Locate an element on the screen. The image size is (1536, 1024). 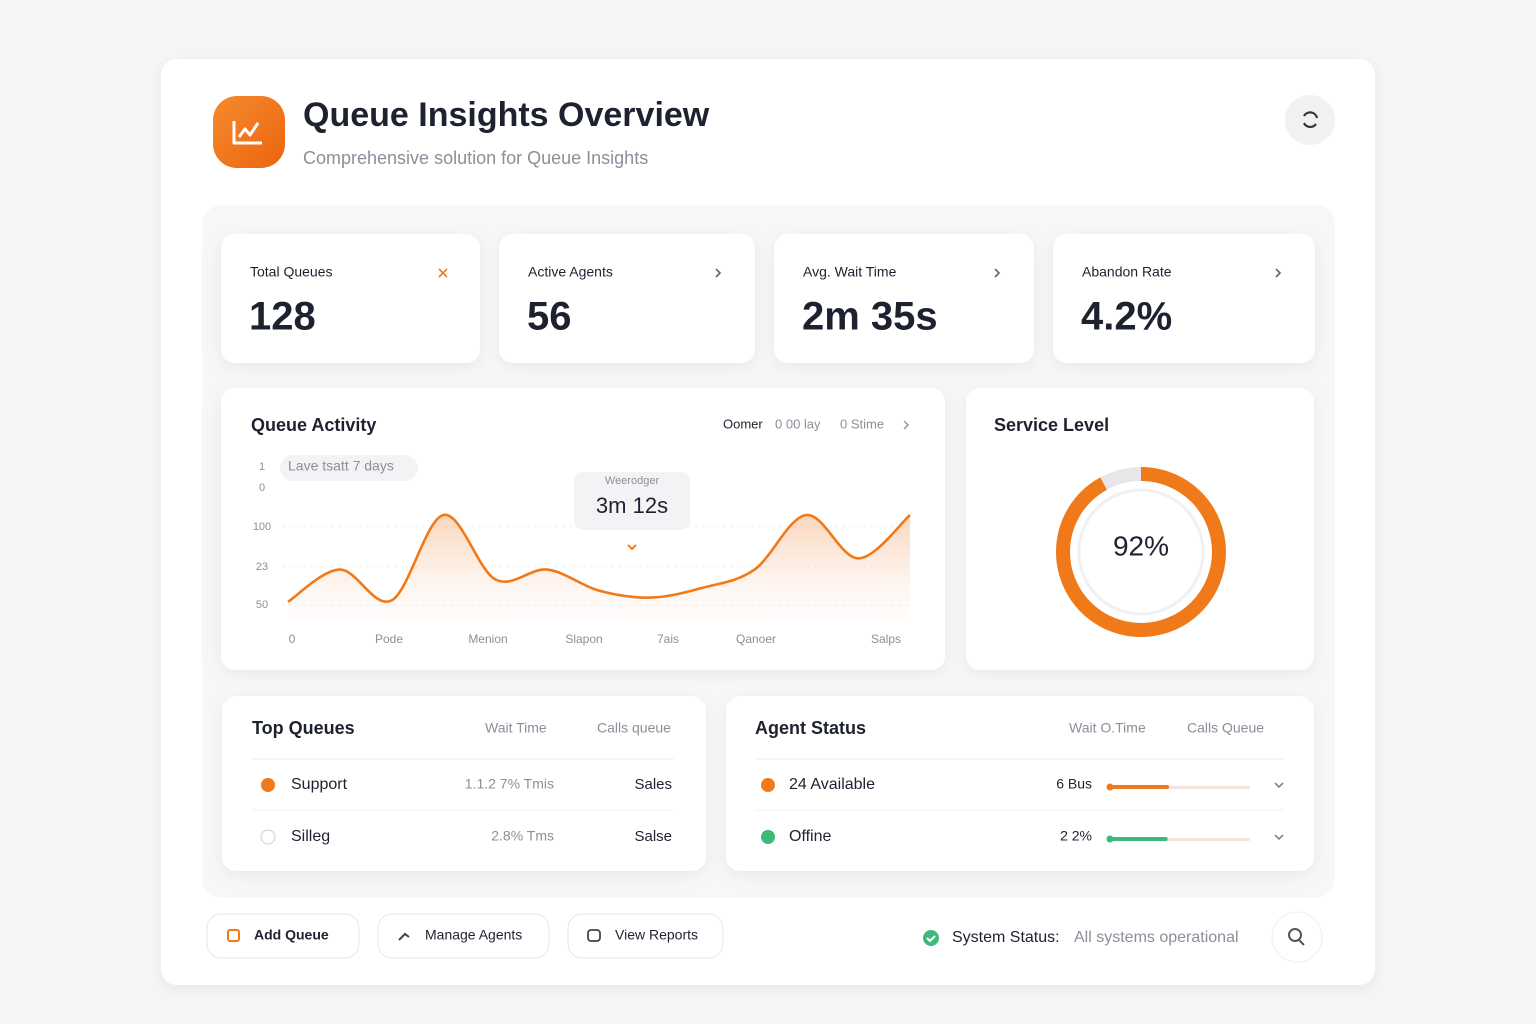
y-tick-label: 0 is located at coordinates (262, 488).